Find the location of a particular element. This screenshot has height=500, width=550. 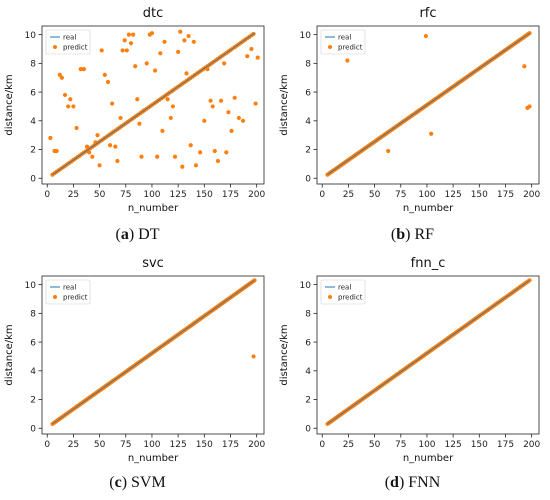

chart-title: rfc is located at coordinates (427, 13).